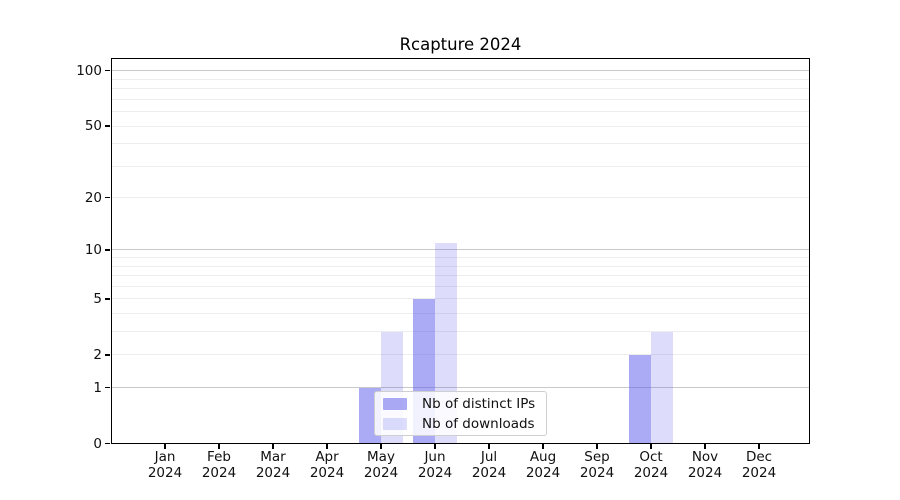  Describe the element at coordinates (705, 457) in the screenshot. I see `x-tick-month: Nov` at that location.